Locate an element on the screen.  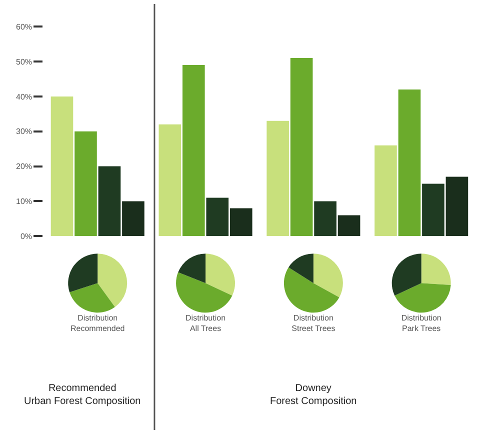
text: Distribution Street Trees is located at coordinates (314, 324).